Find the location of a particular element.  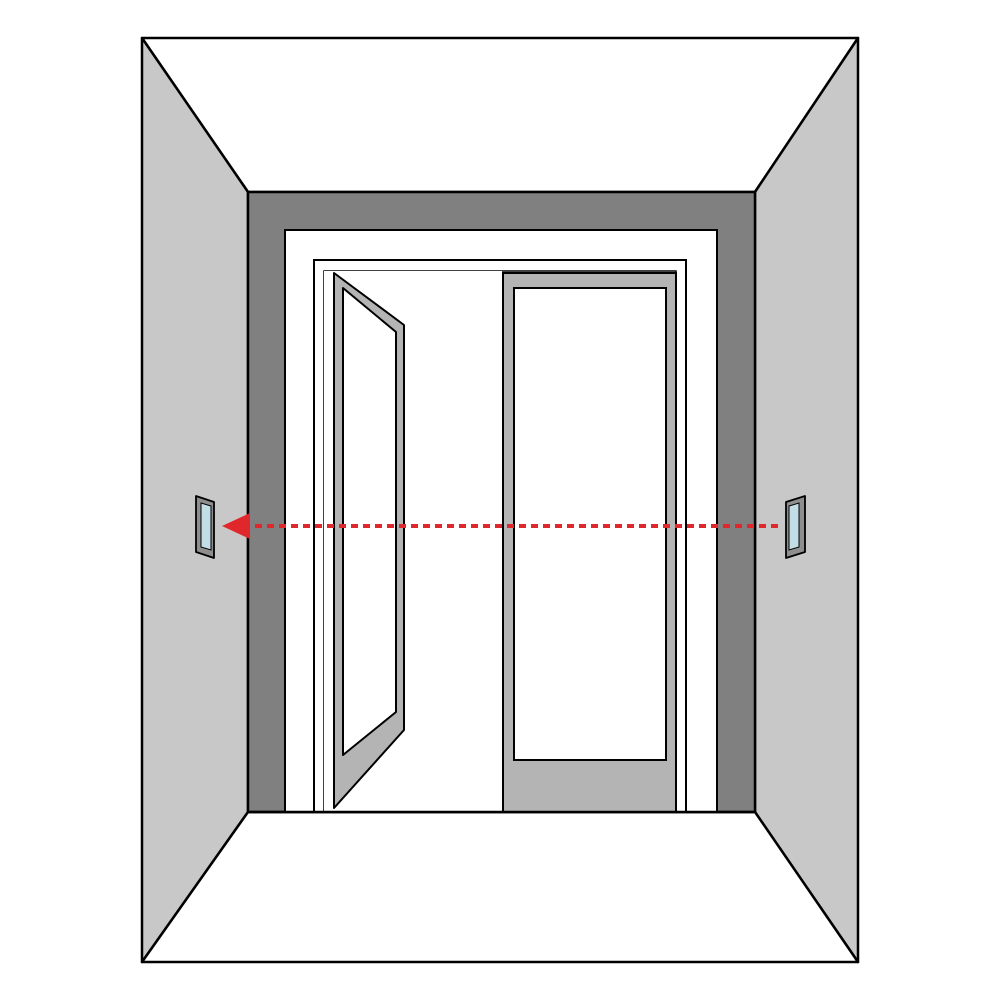

beam-arrowhead-icon is located at coordinates (236, 526).